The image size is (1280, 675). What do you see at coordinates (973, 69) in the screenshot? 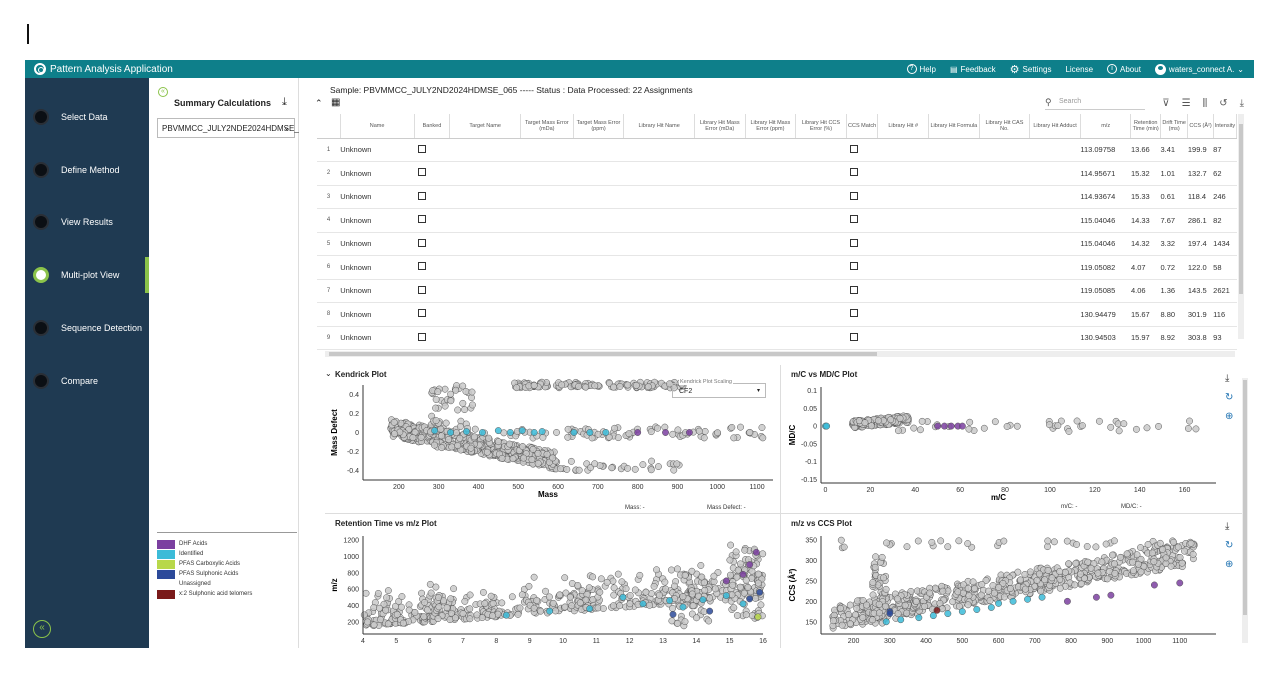
I see `feedback-button: ▤ Feedback` at bounding box center [973, 69].